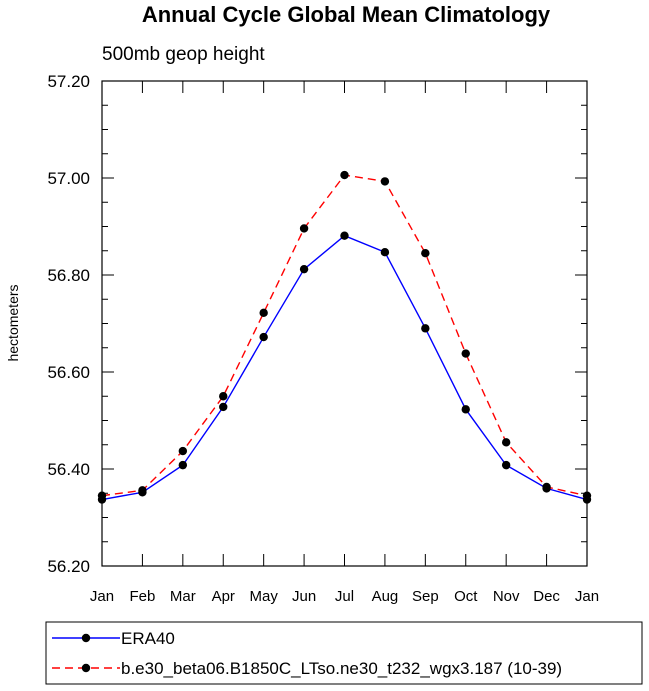  What do you see at coordinates (68, 81) in the screenshot?
I see `y-tick-label: 57.20` at bounding box center [68, 81].